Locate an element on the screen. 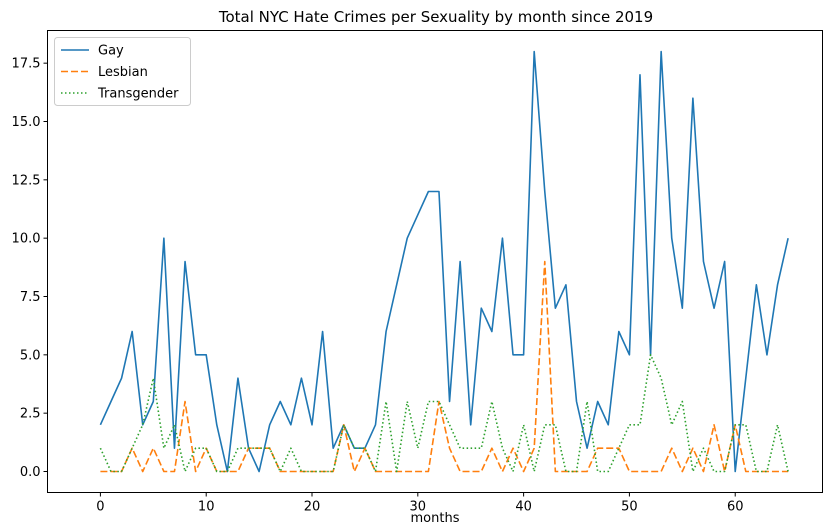 This screenshot has width=840, height=527. x-tick-label: 20 is located at coordinates (312, 507).